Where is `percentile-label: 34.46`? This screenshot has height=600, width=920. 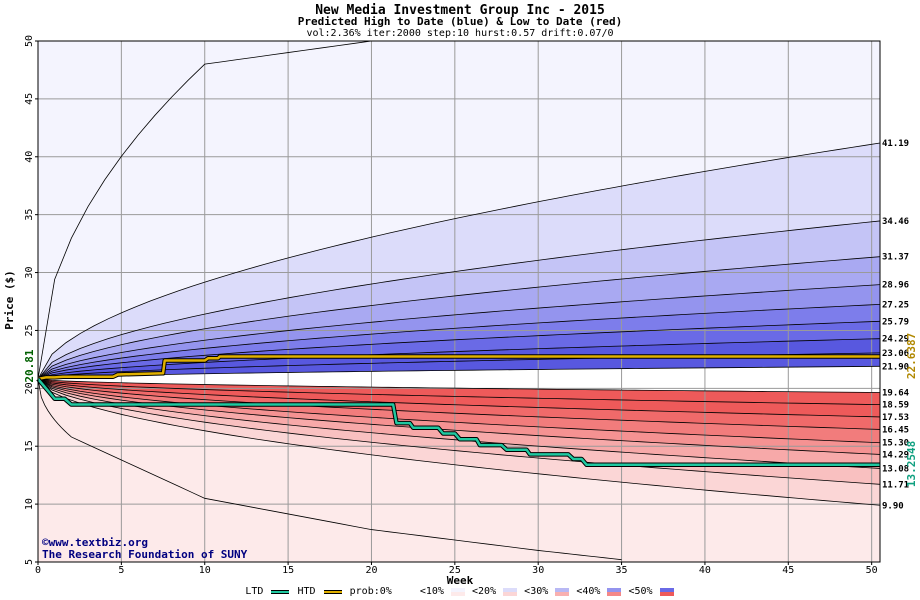 percentile-label: 34.46 is located at coordinates (895, 222).